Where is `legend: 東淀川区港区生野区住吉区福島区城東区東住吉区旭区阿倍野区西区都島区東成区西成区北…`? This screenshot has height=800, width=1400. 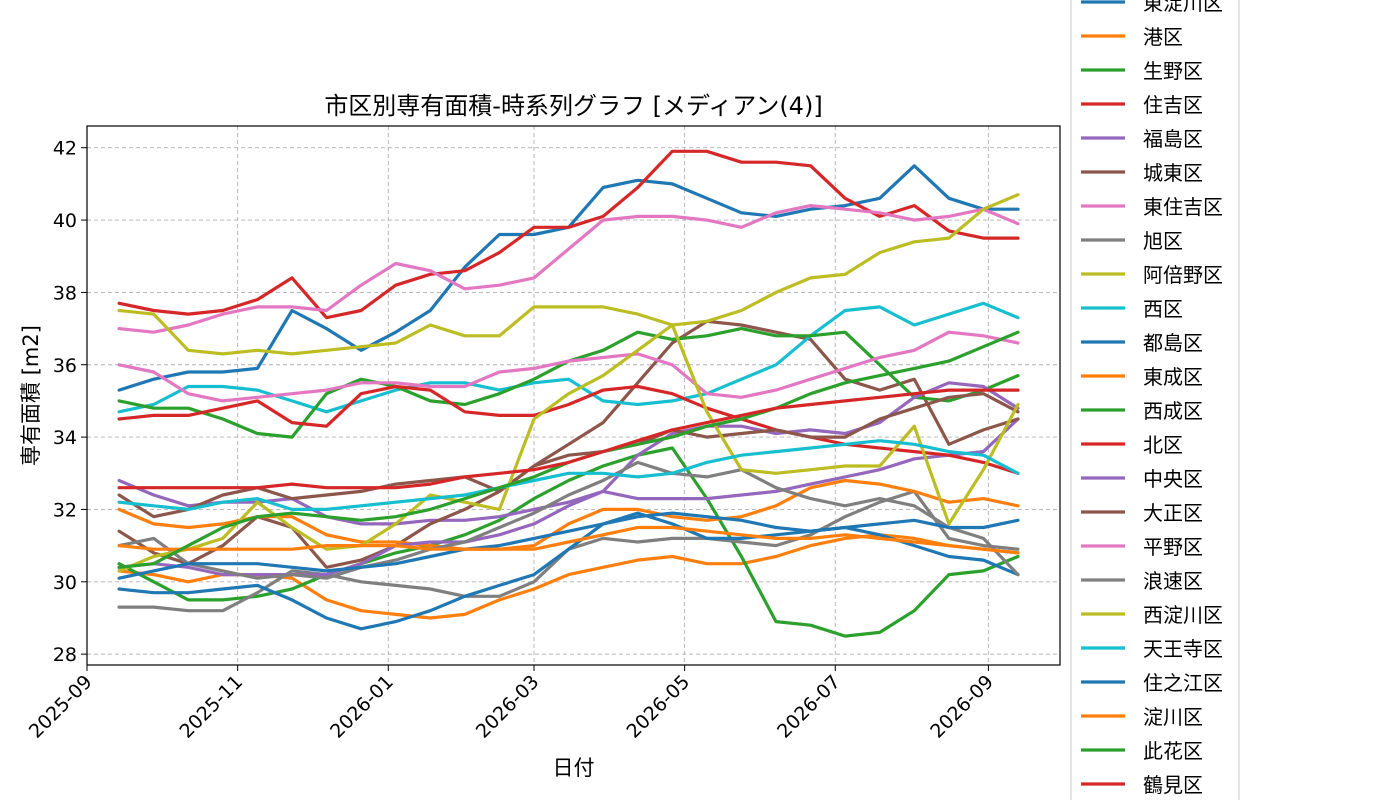
legend: 東淀川区港区生野区住吉区福島区城東区東住吉区旭区阿倍野区西区都島区東成区西成区北… is located at coordinates (1155, 400).